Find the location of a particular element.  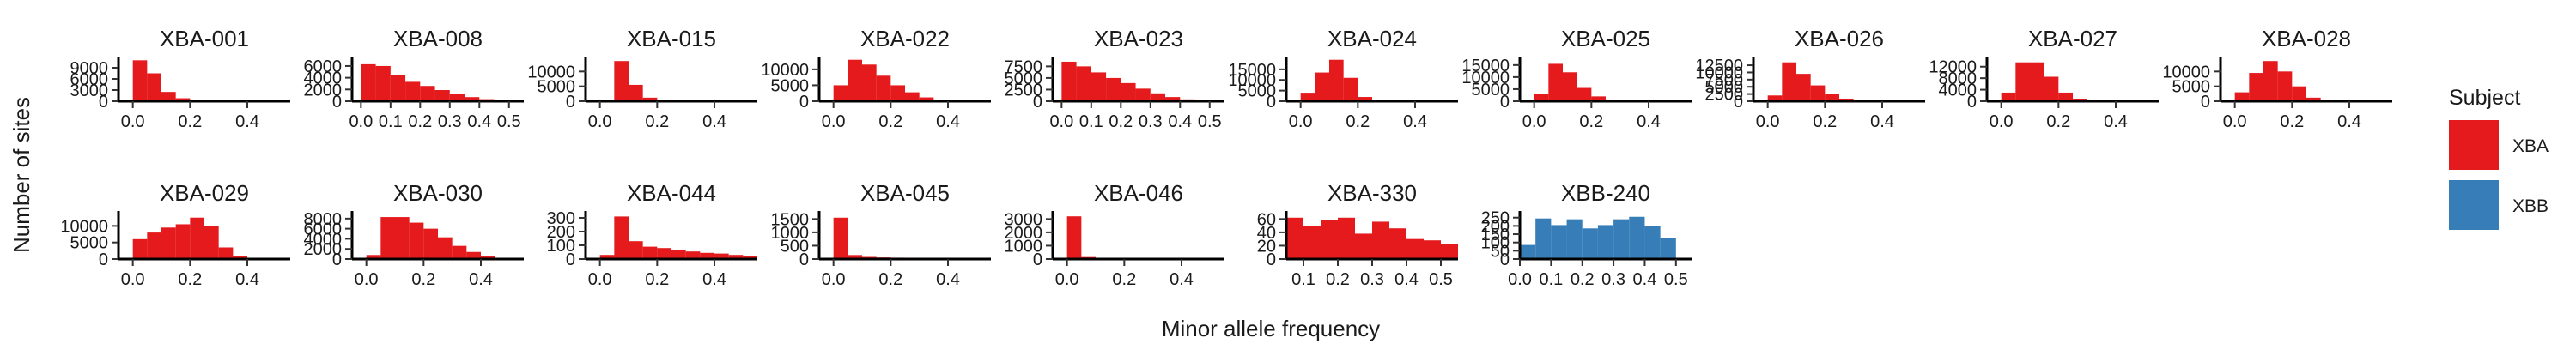

x-tick-label-xba-024-1: 0.2 is located at coordinates (1358, 121).